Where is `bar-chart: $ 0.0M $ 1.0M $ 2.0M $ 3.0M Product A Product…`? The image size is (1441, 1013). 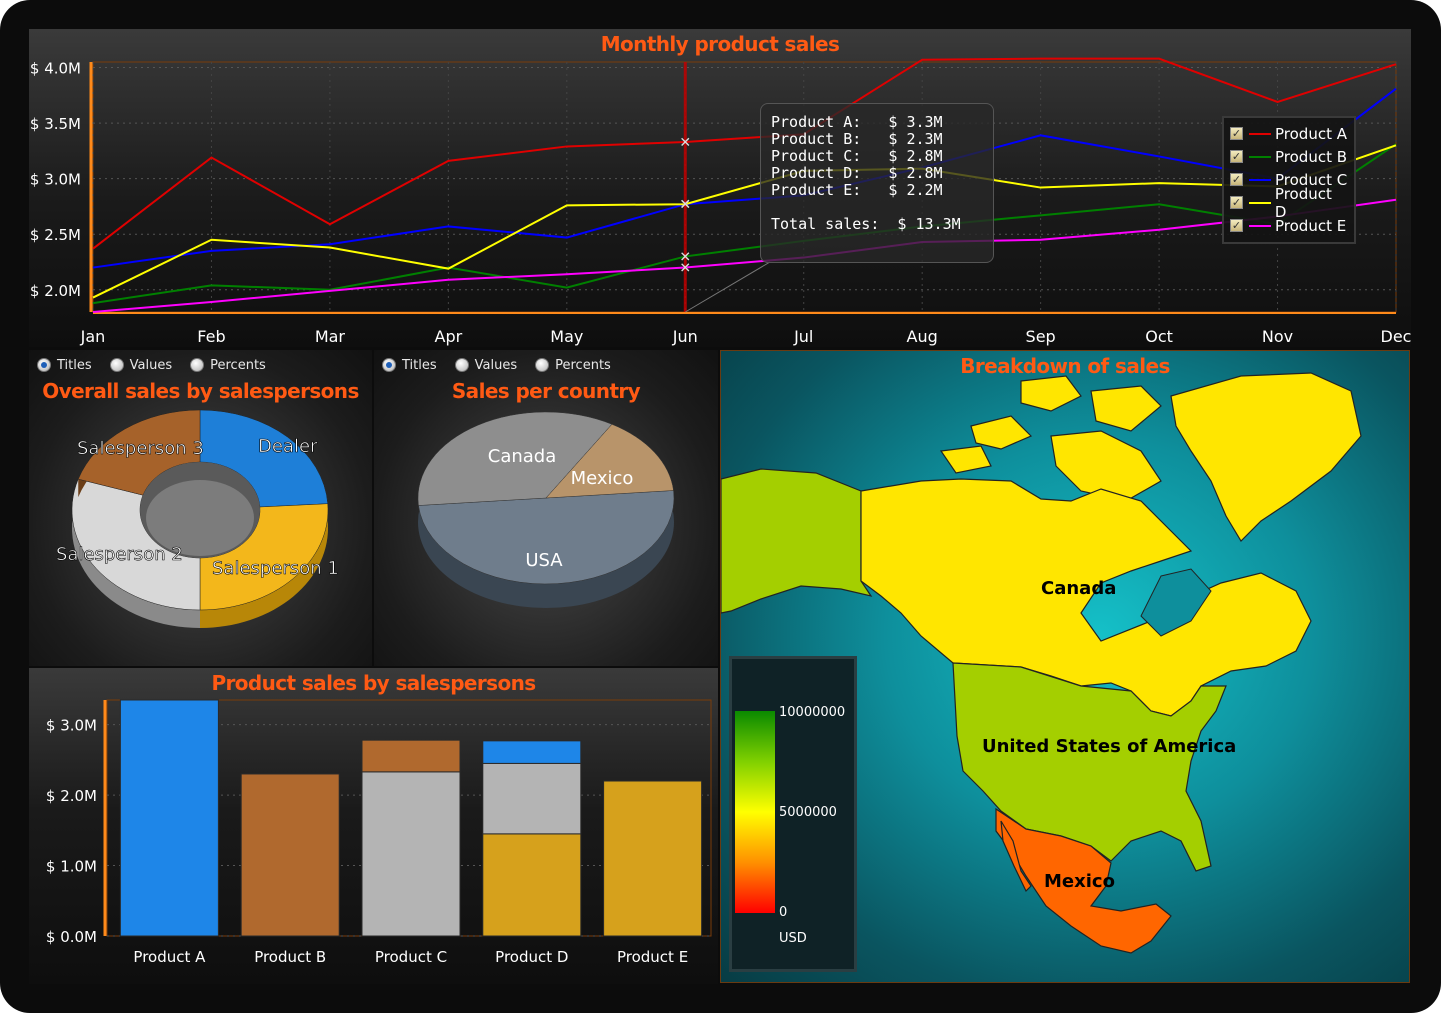
bar-chart: $ 0.0M $ 1.0M $ 2.0M $ 3.0M Product A Product… is located at coordinates (379, 832).